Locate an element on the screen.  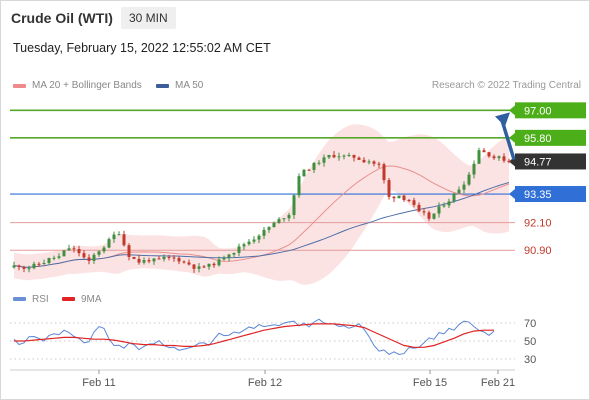
rsi-tick-30: 30 is located at coordinates (530, 360).